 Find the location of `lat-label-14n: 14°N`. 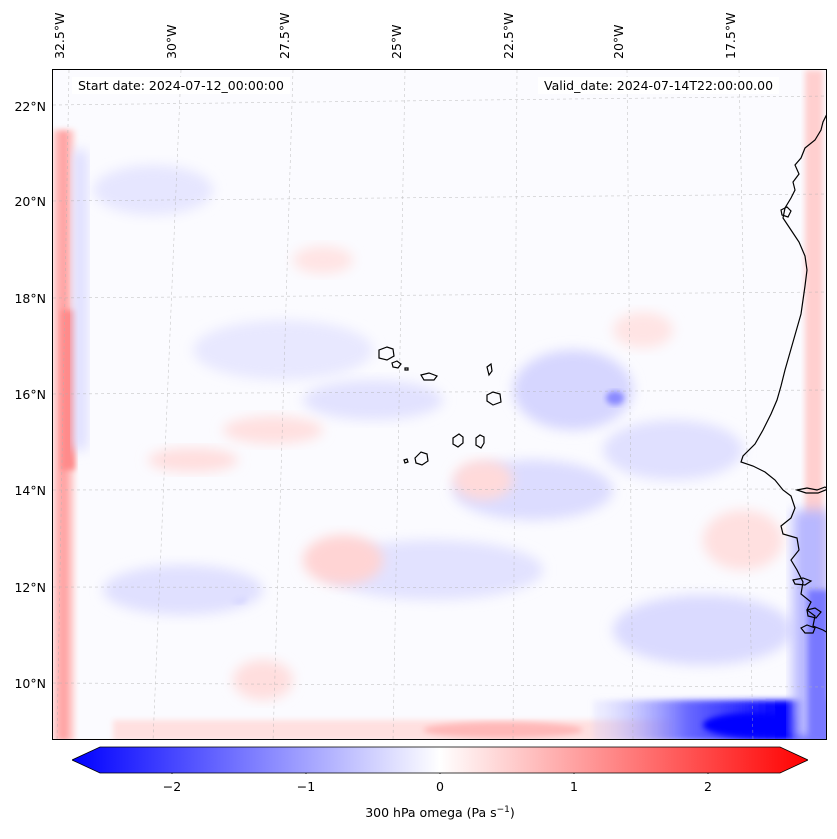

lat-label-14n: 14°N is located at coordinates (30, 490).